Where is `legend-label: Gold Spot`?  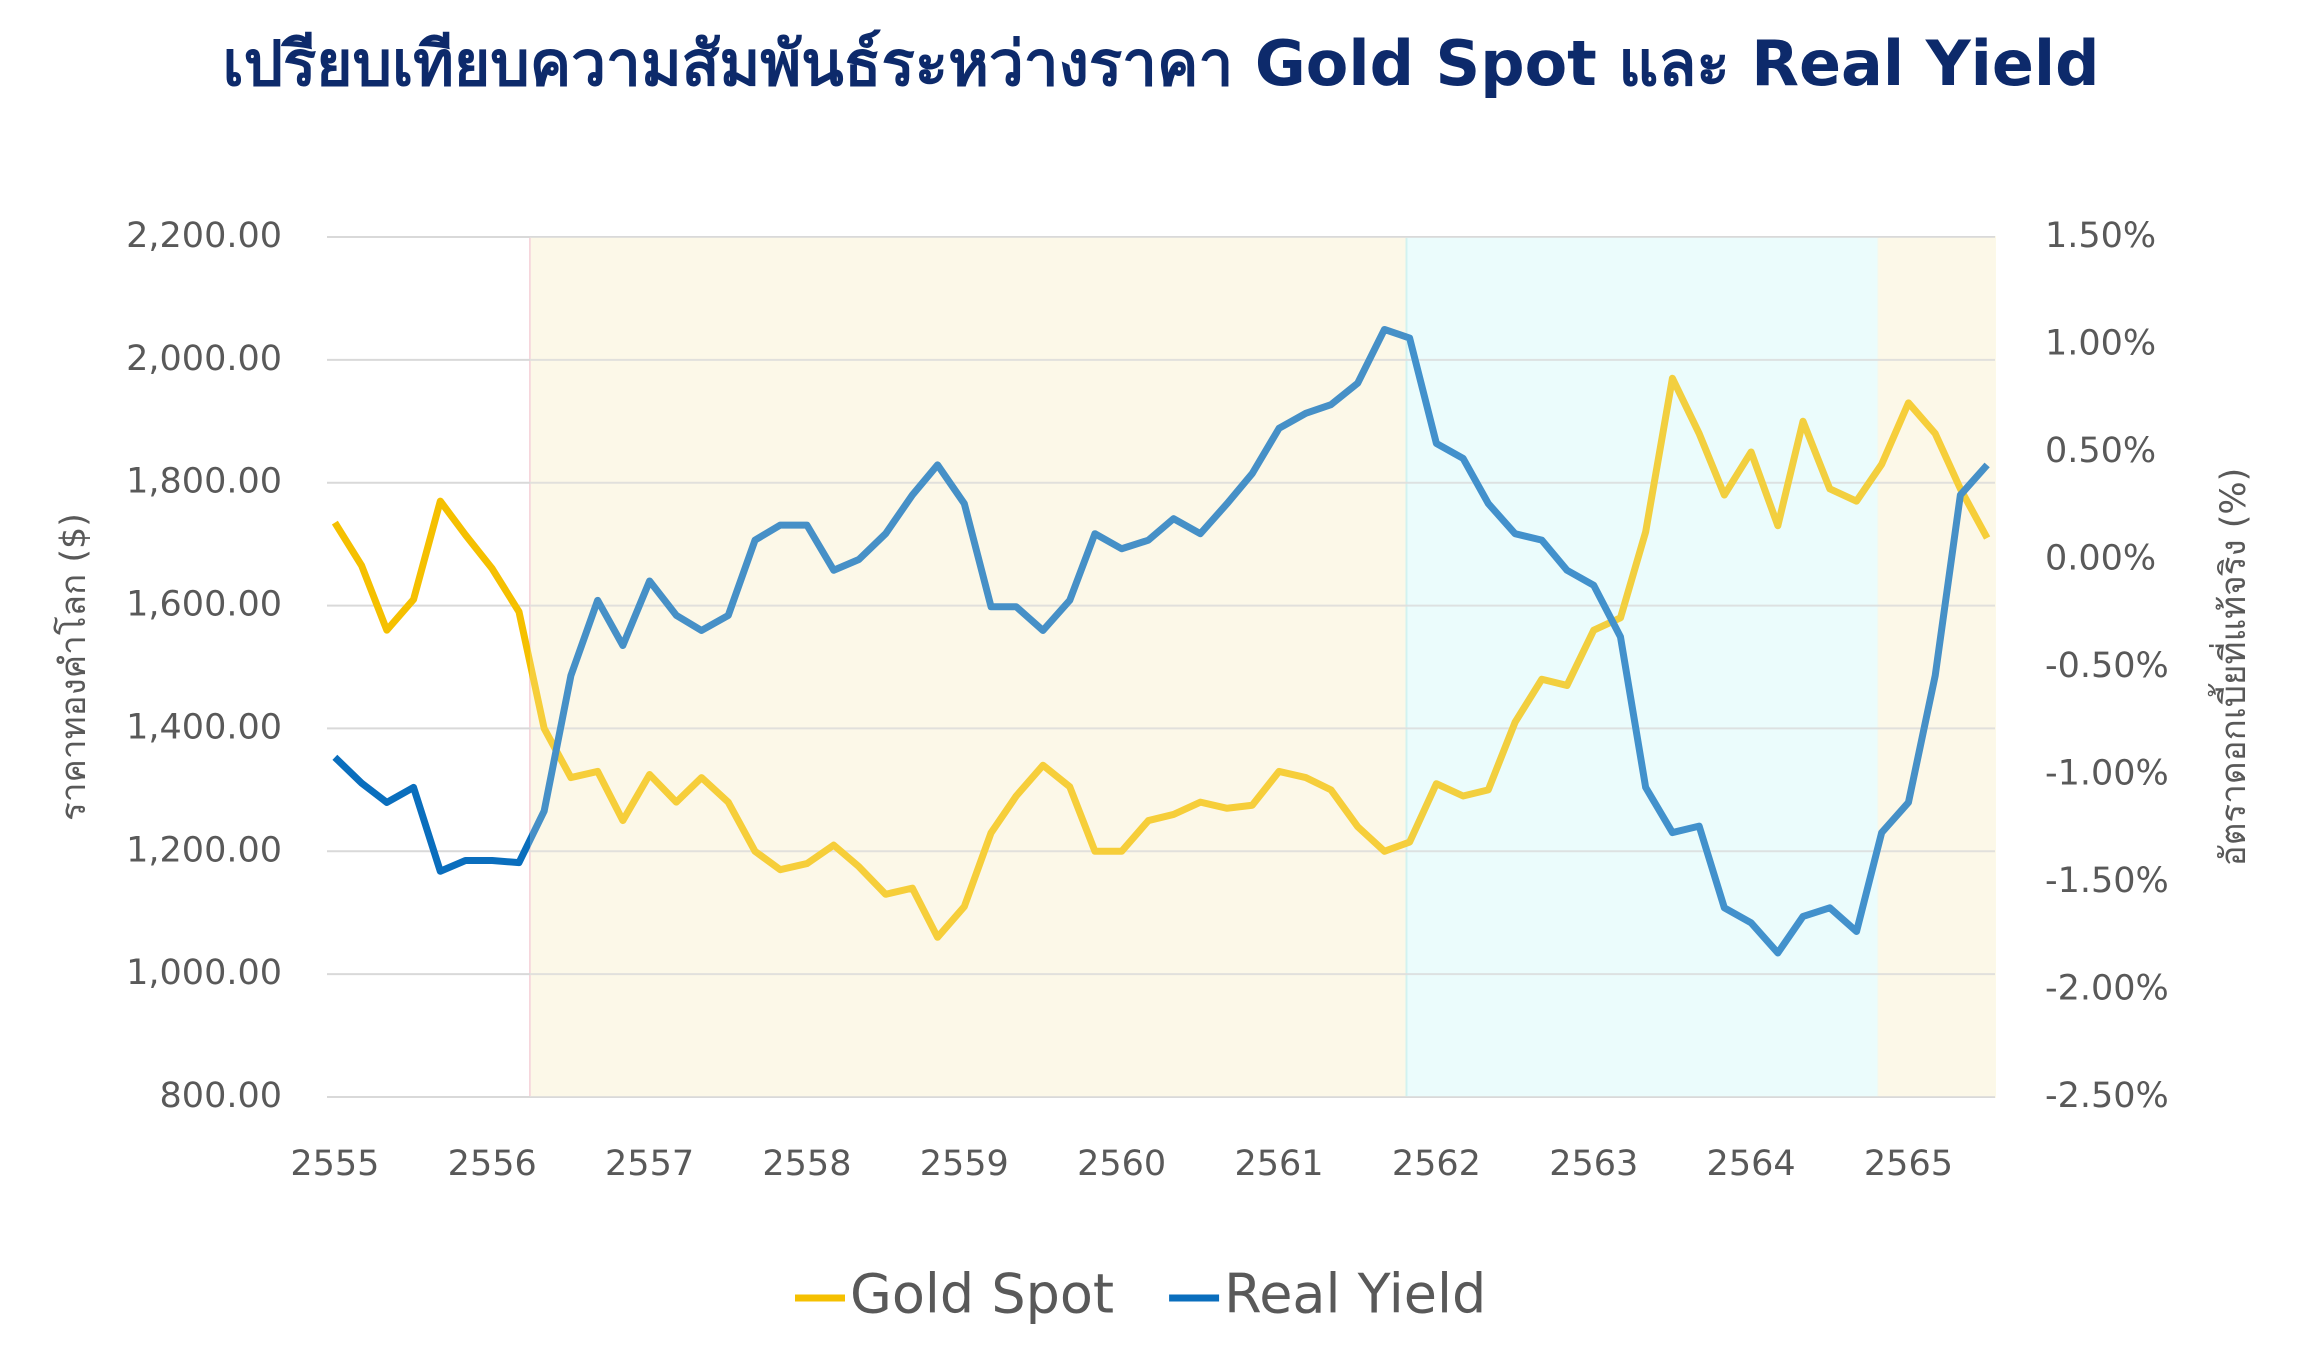
legend-label: Gold Spot is located at coordinates (982, 1294).